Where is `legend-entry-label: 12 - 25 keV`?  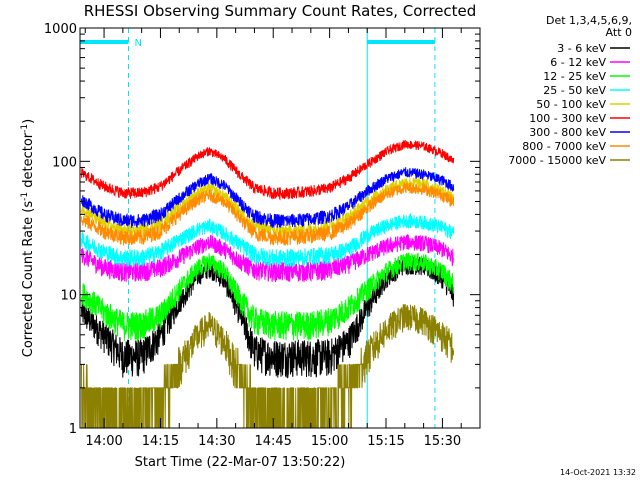
legend-entry-label: 12 - 25 keV is located at coordinates (574, 76).